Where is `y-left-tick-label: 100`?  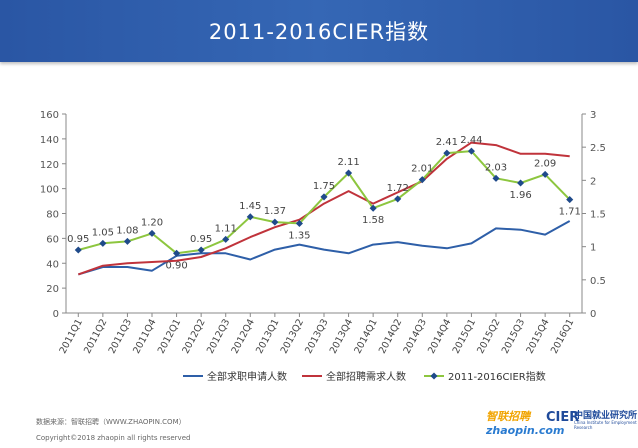
y-left-tick-label: 100 is located at coordinates (49, 190).